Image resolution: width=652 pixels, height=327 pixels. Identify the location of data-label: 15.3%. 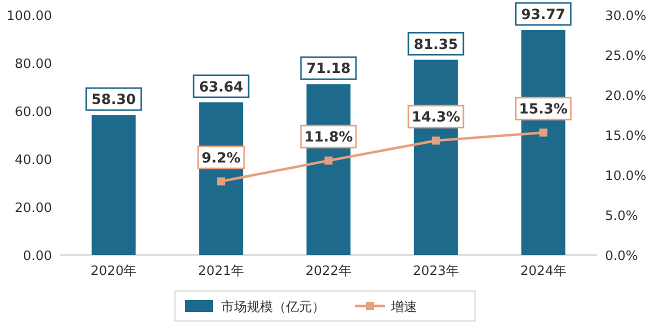
(543, 110).